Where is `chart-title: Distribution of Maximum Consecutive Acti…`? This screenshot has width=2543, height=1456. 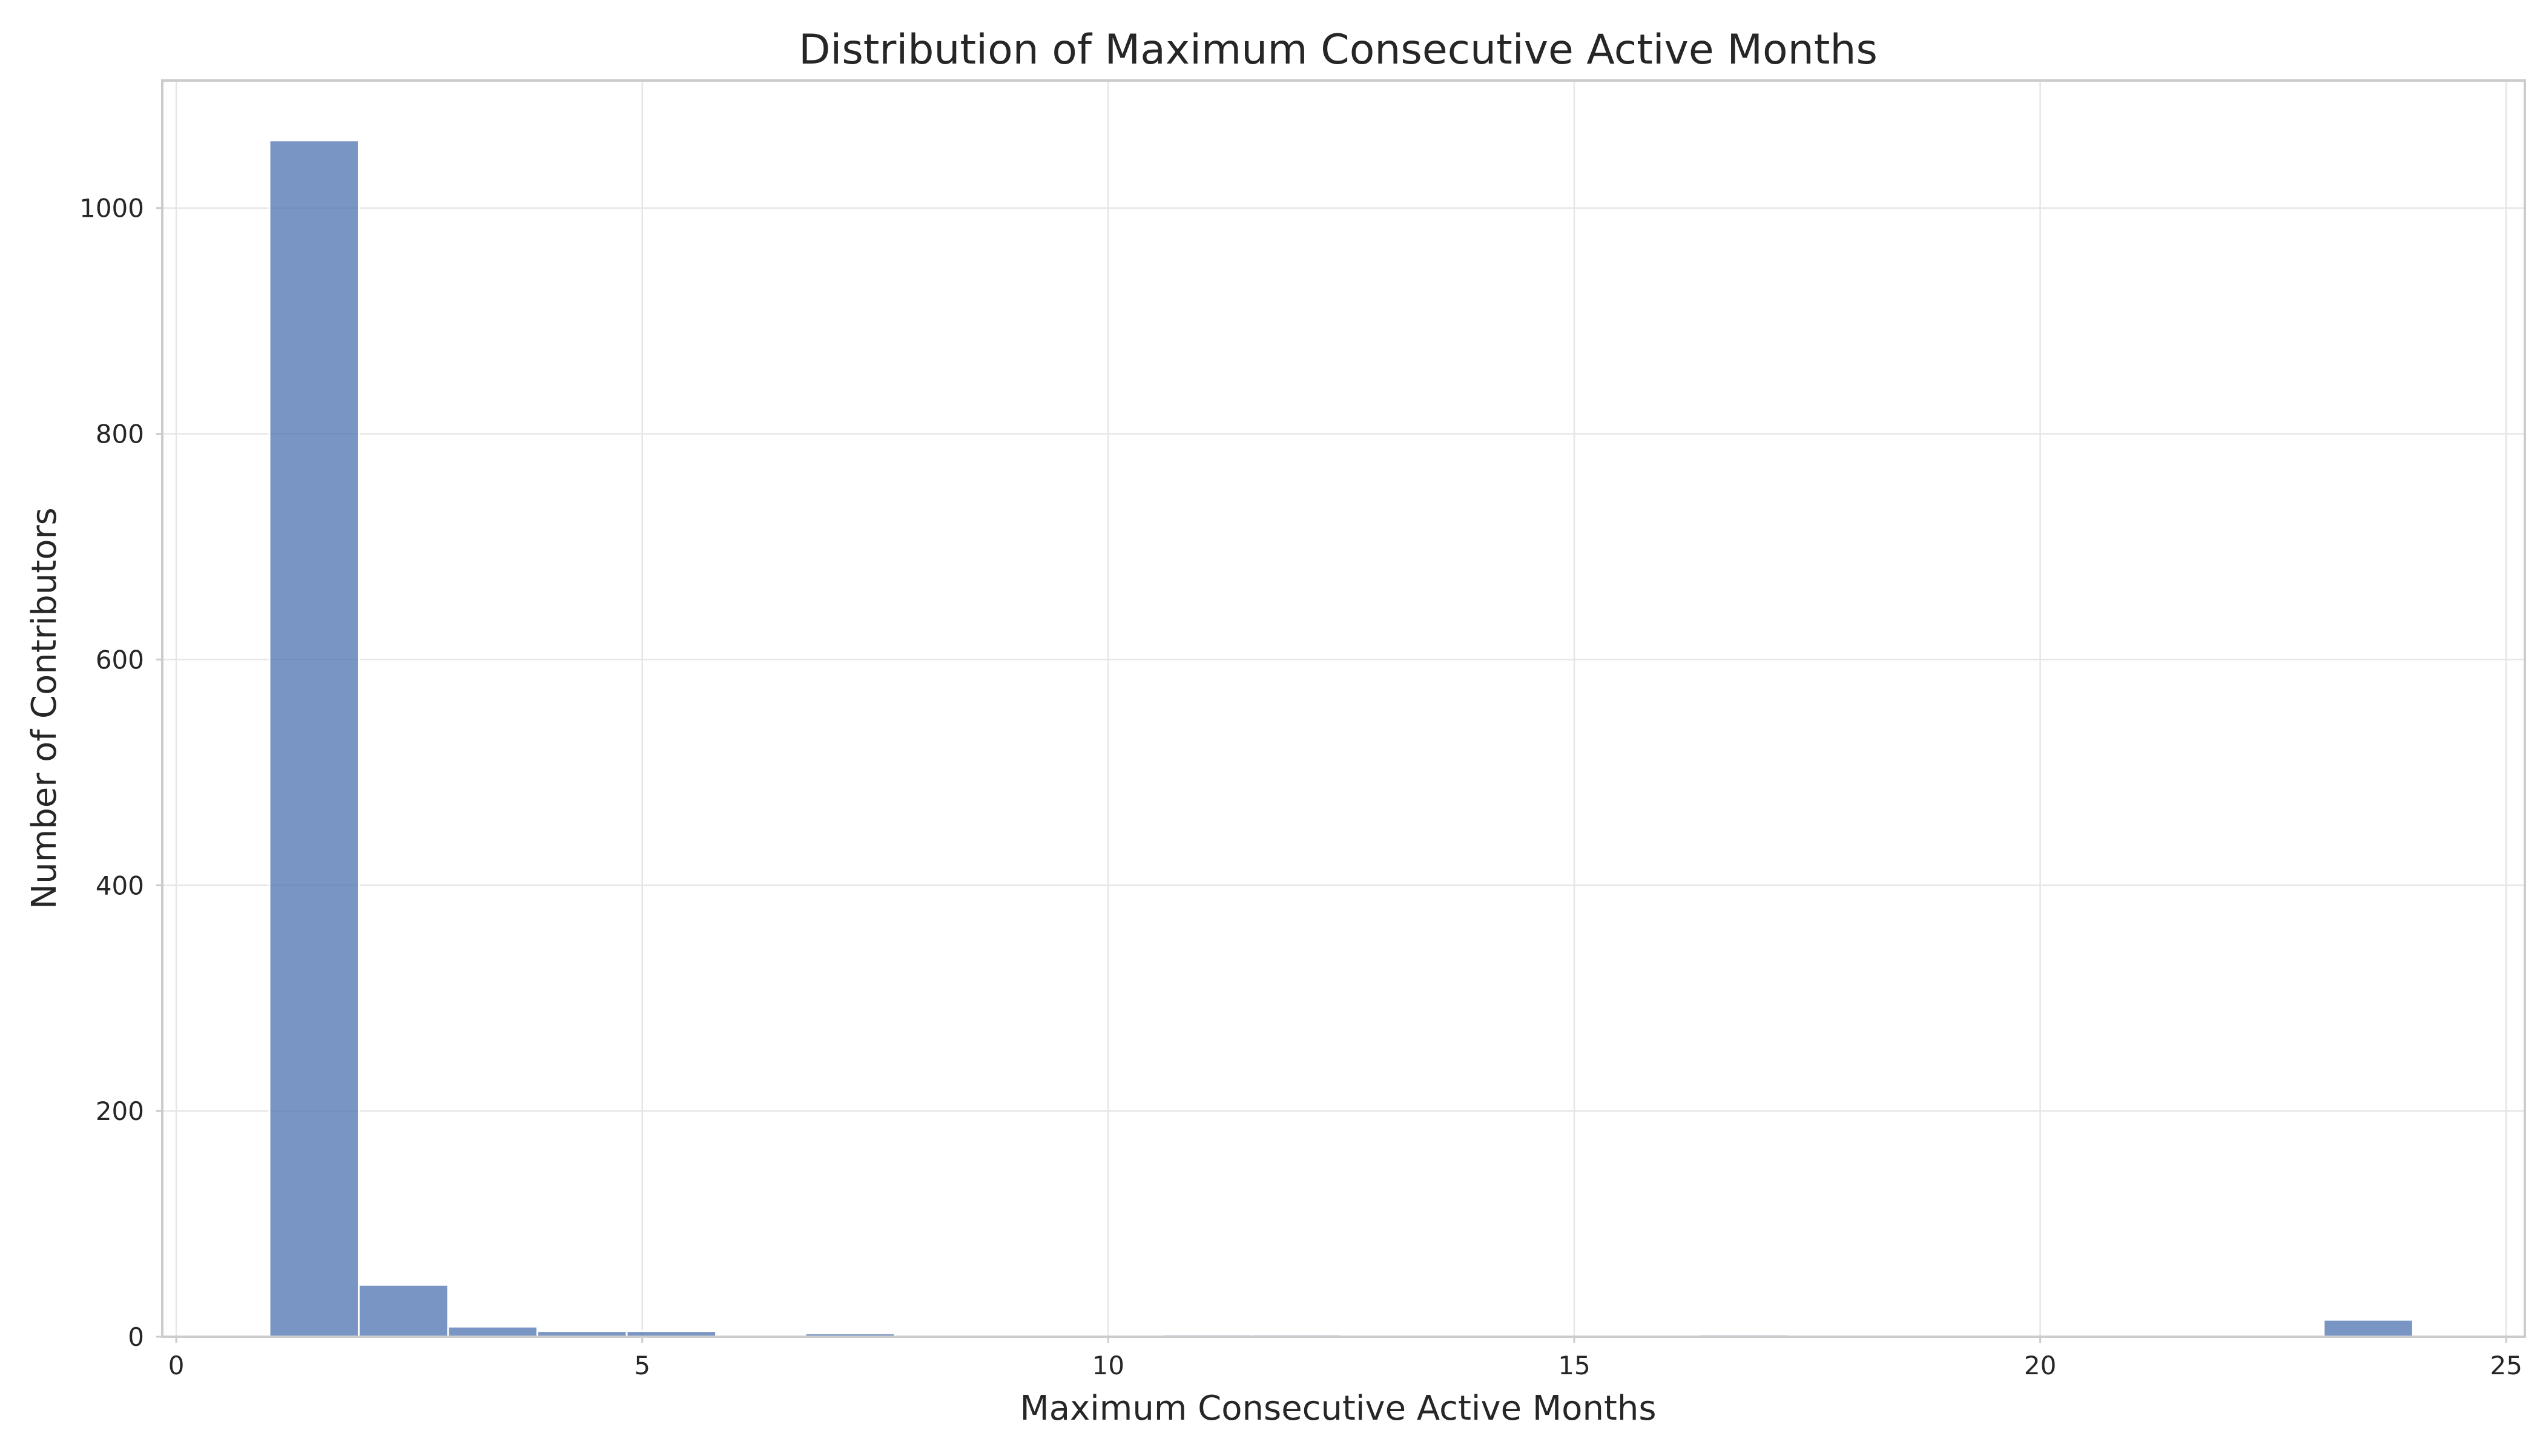 chart-title: Distribution of Maximum Consecutive Acti… is located at coordinates (1339, 50).